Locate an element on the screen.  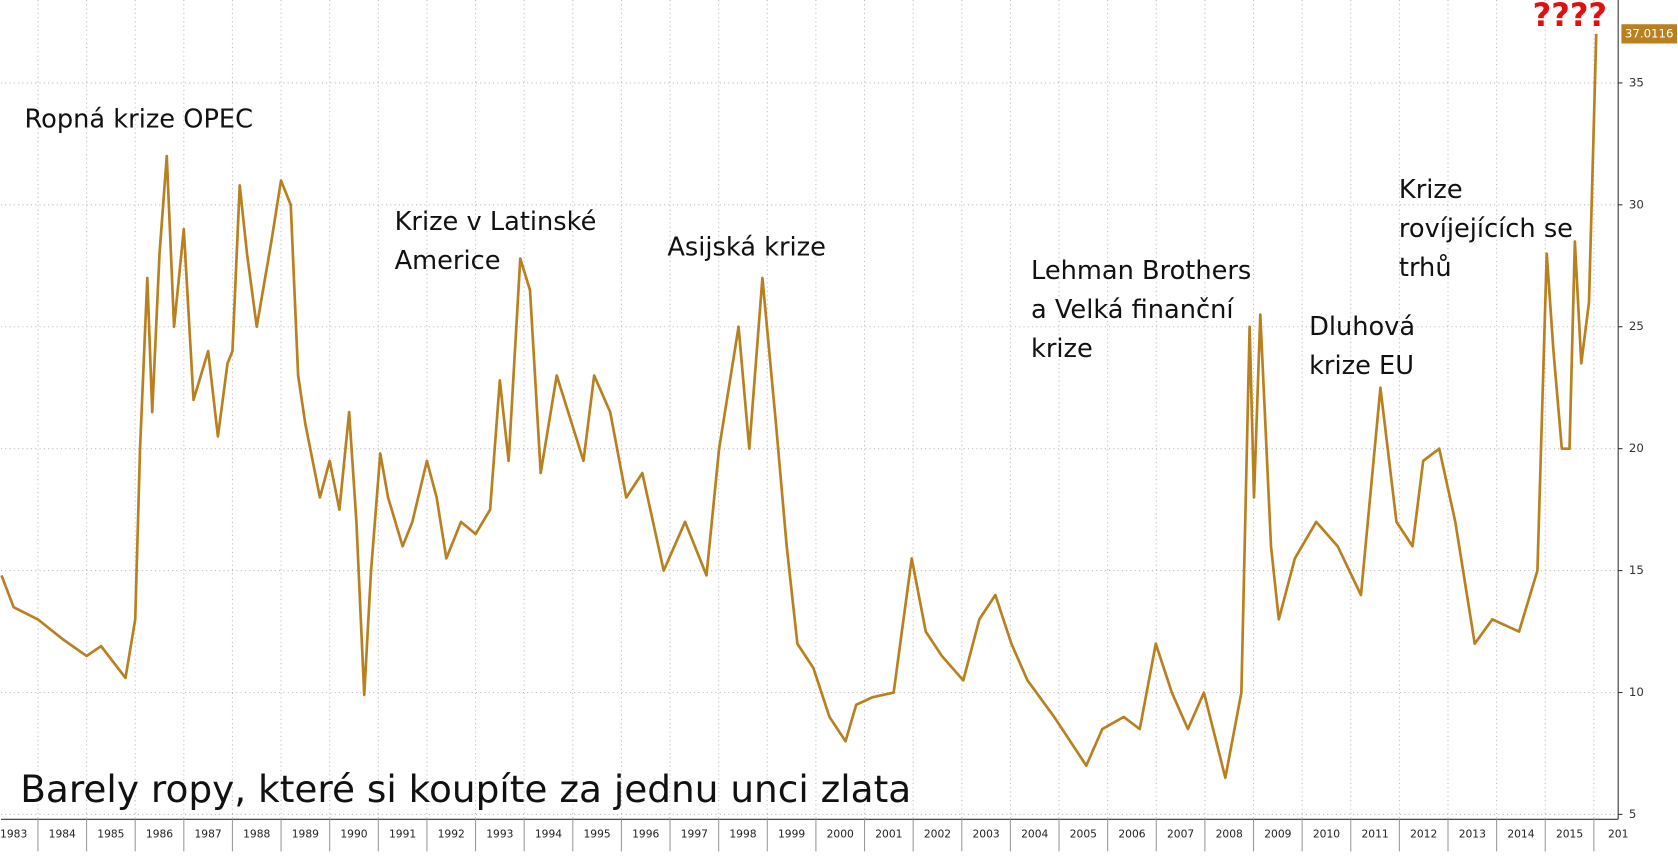
annotation: Dluhová is located at coordinates (1362, 327).